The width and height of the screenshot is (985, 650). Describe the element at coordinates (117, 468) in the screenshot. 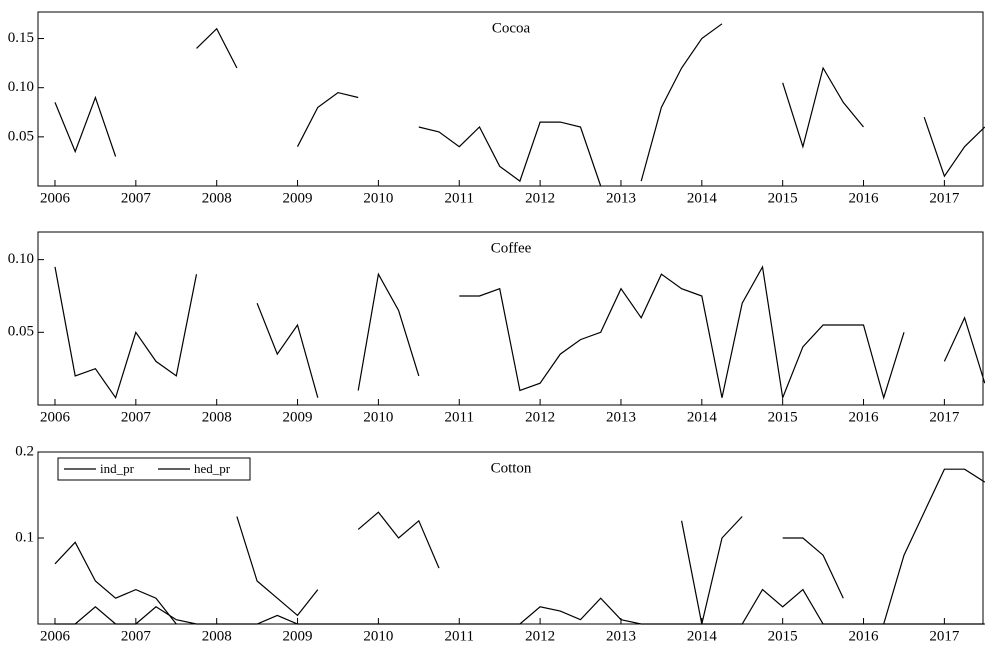

I see `legend-label: ind_pr` at that location.